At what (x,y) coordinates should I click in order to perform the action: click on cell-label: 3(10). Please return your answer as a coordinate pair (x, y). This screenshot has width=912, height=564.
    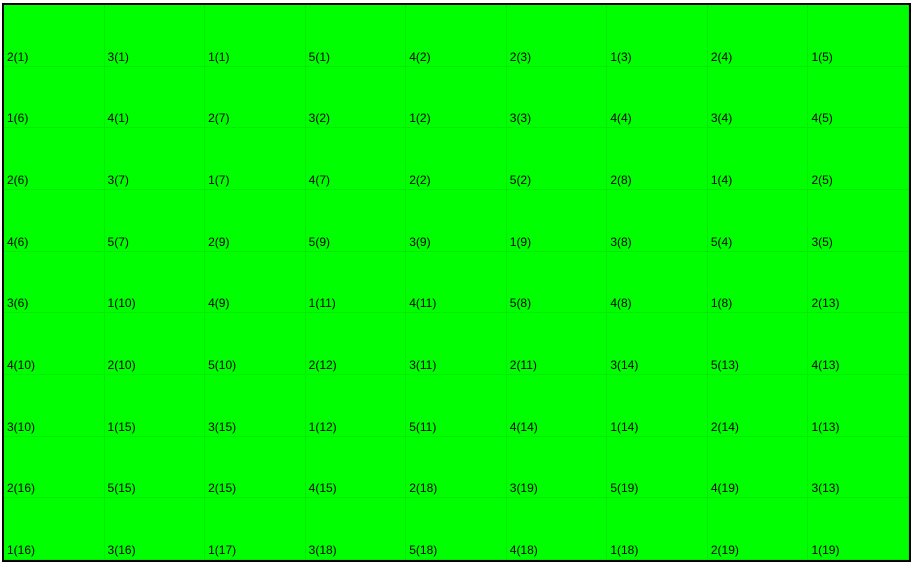
    Looking at the image, I should click on (21, 426).